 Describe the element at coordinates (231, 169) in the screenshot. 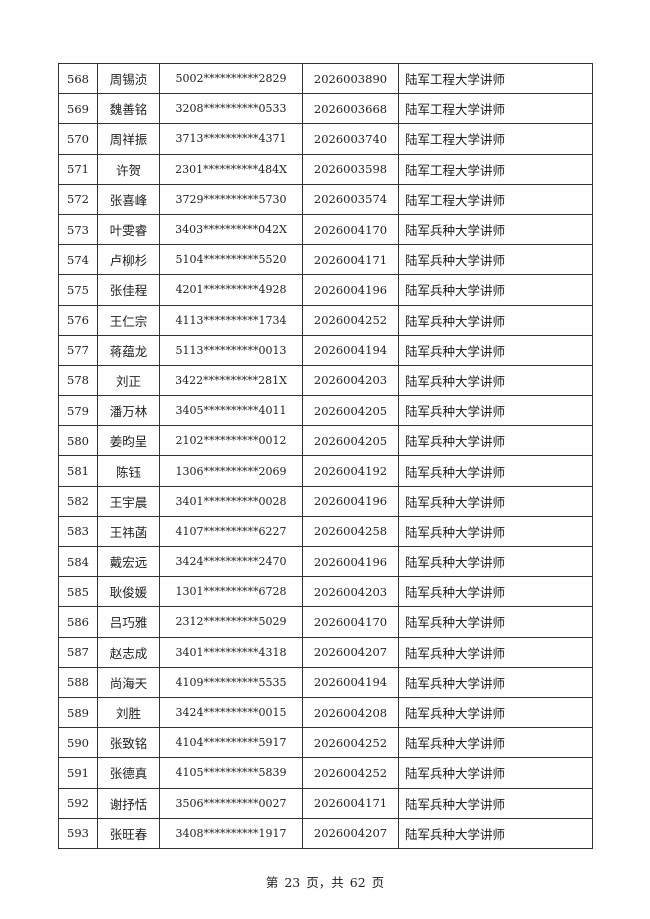

I see `id-number-cell: 2301**********484X` at that location.